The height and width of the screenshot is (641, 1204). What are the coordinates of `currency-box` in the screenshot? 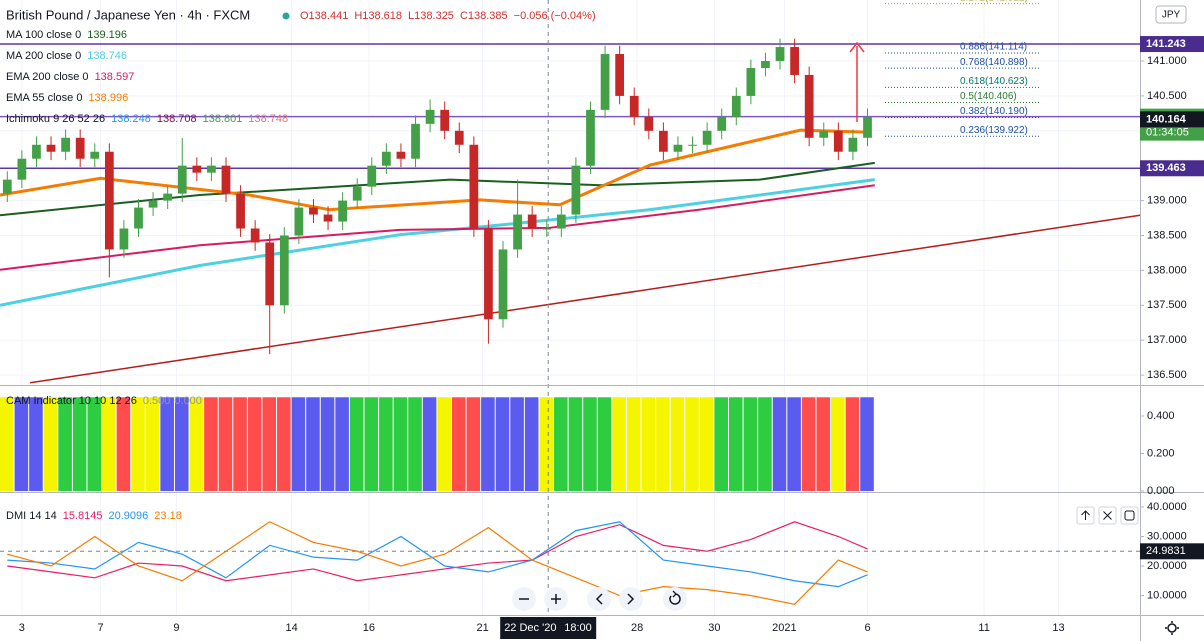 It's located at (1171, 14).